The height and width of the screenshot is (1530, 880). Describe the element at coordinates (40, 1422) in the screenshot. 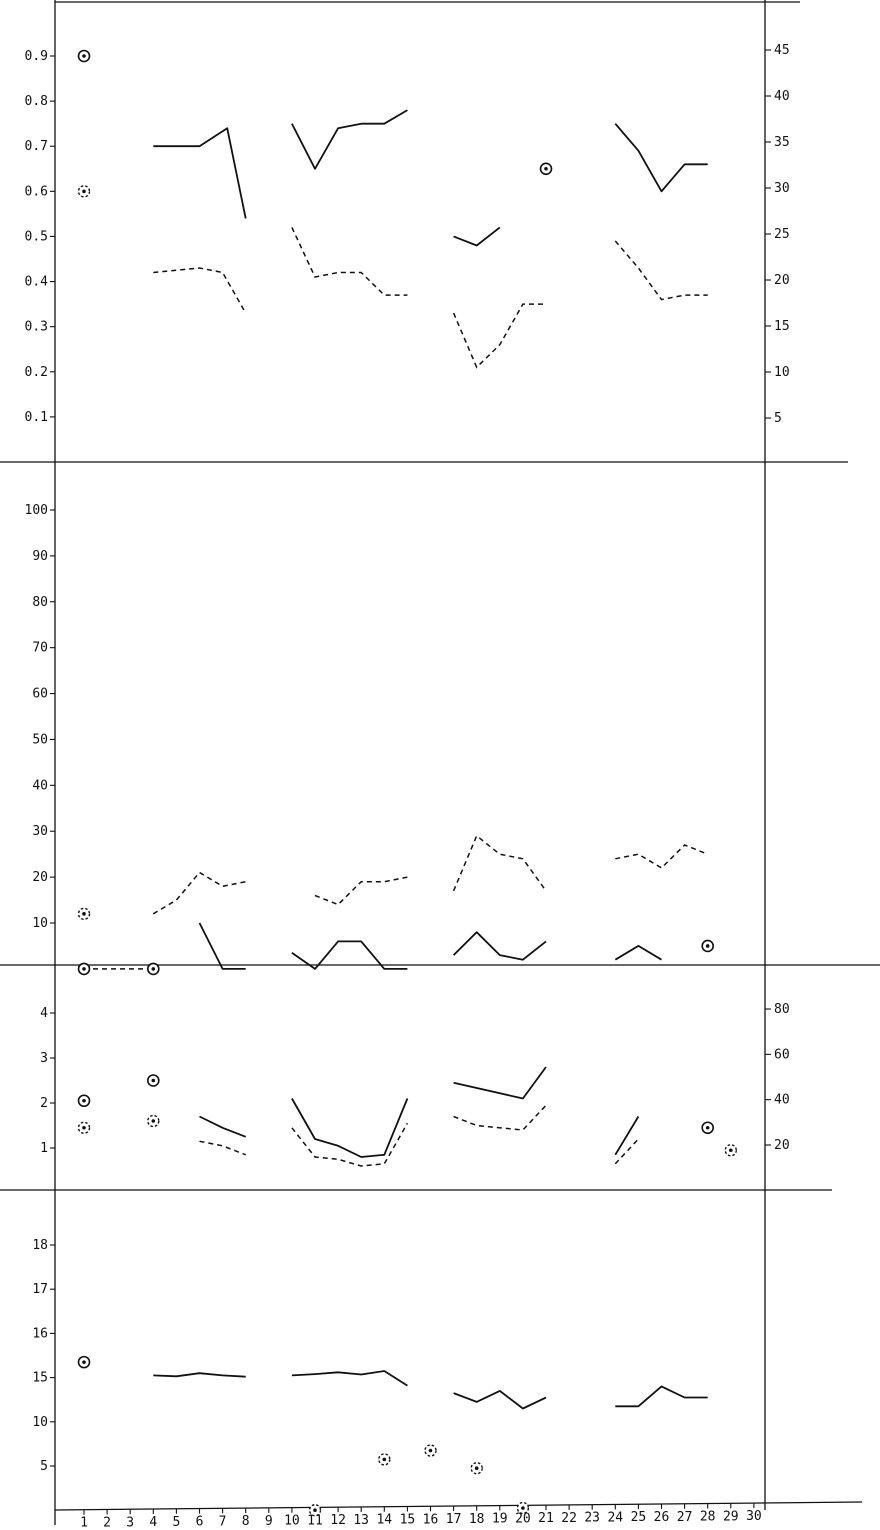

I see `panel-4-left-tick-label: 10` at that location.